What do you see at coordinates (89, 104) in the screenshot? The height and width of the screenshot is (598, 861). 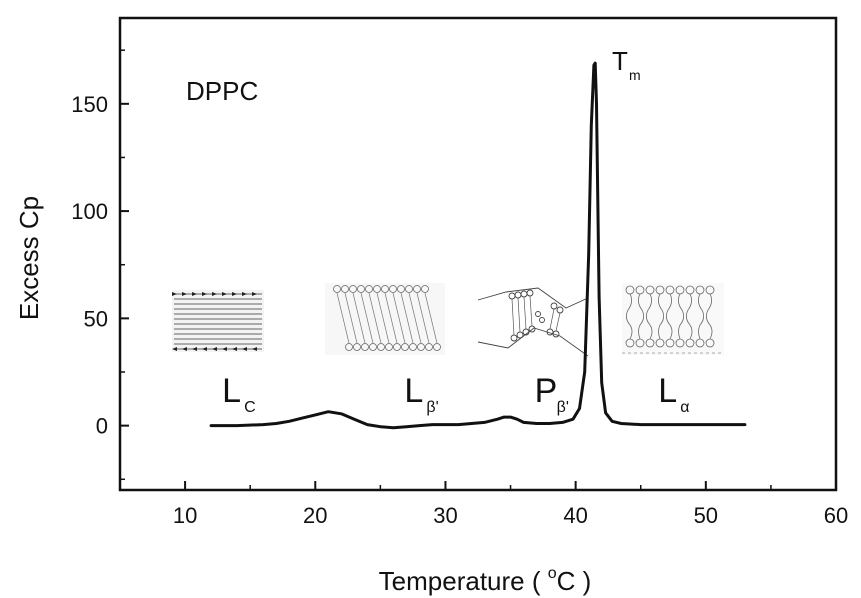 I see `y-tick-label: 150` at bounding box center [89, 104].